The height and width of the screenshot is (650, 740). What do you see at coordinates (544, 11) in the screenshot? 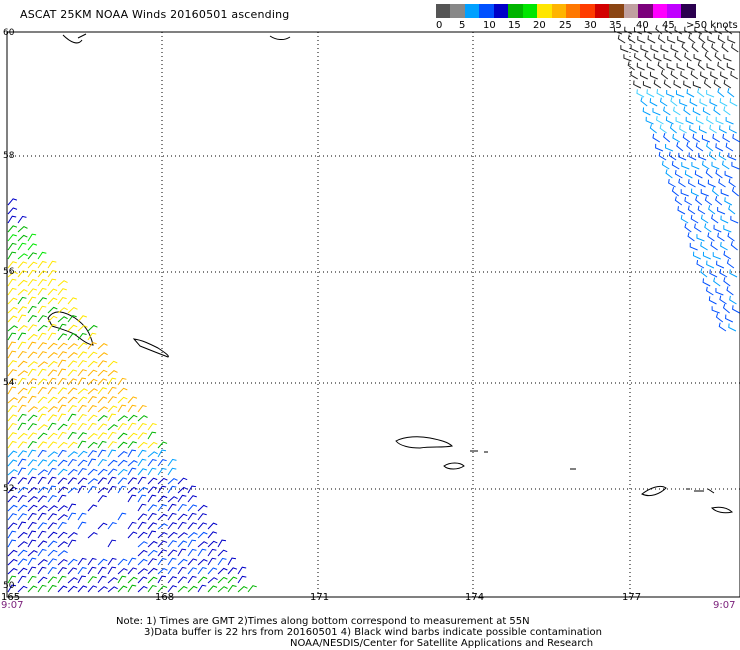
I see `colorbar-swatch` at bounding box center [544, 11].